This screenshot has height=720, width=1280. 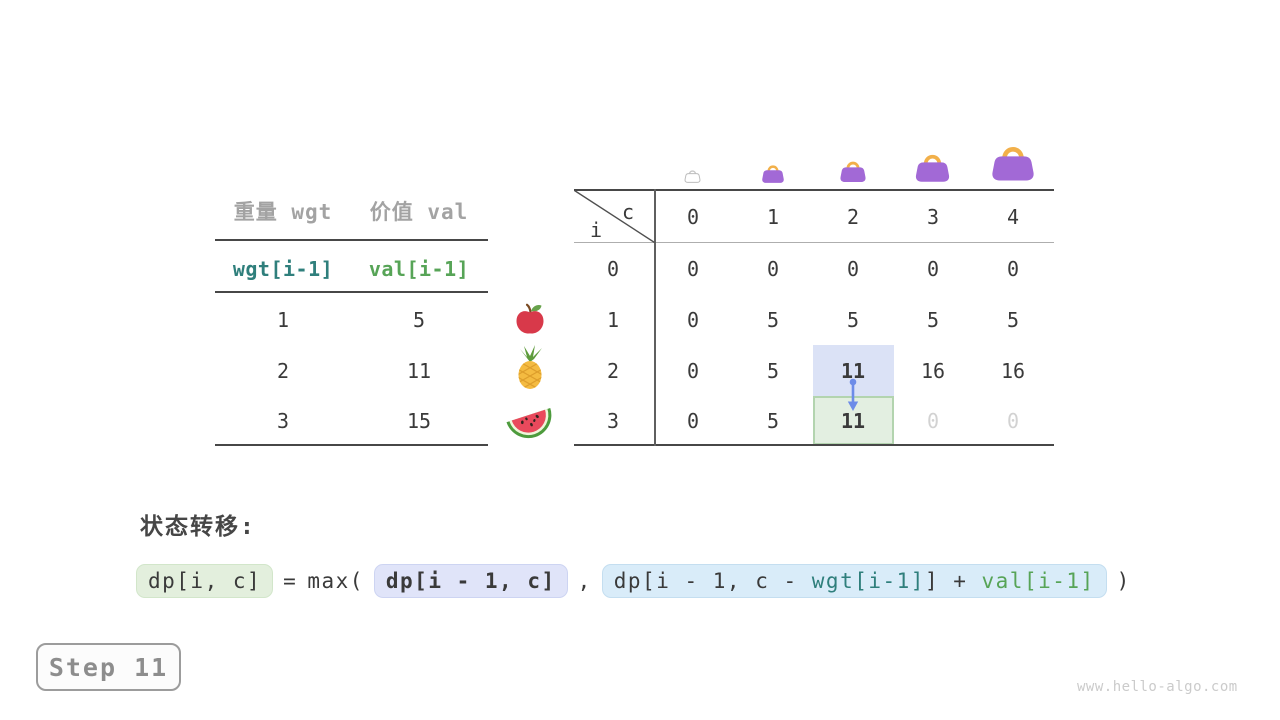 What do you see at coordinates (613, 269) in the screenshot?
I see `dp-row-header: 0` at bounding box center [613, 269].